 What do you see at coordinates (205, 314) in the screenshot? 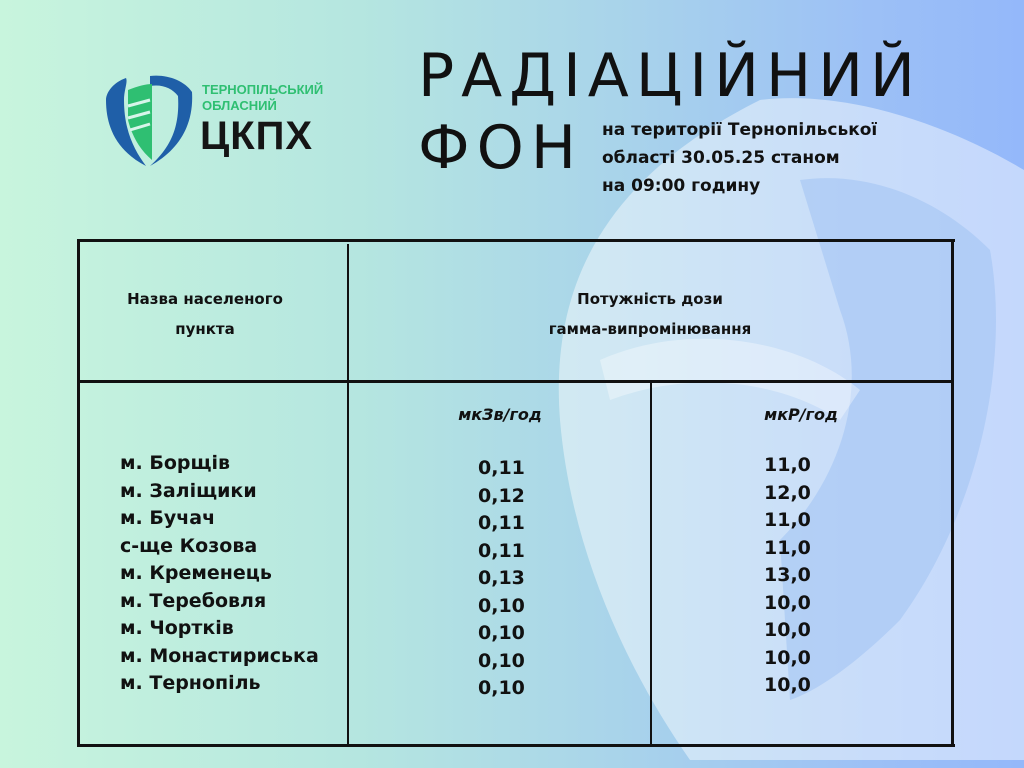
I see `header-settlement: Назва населеного пункта` at bounding box center [205, 314].